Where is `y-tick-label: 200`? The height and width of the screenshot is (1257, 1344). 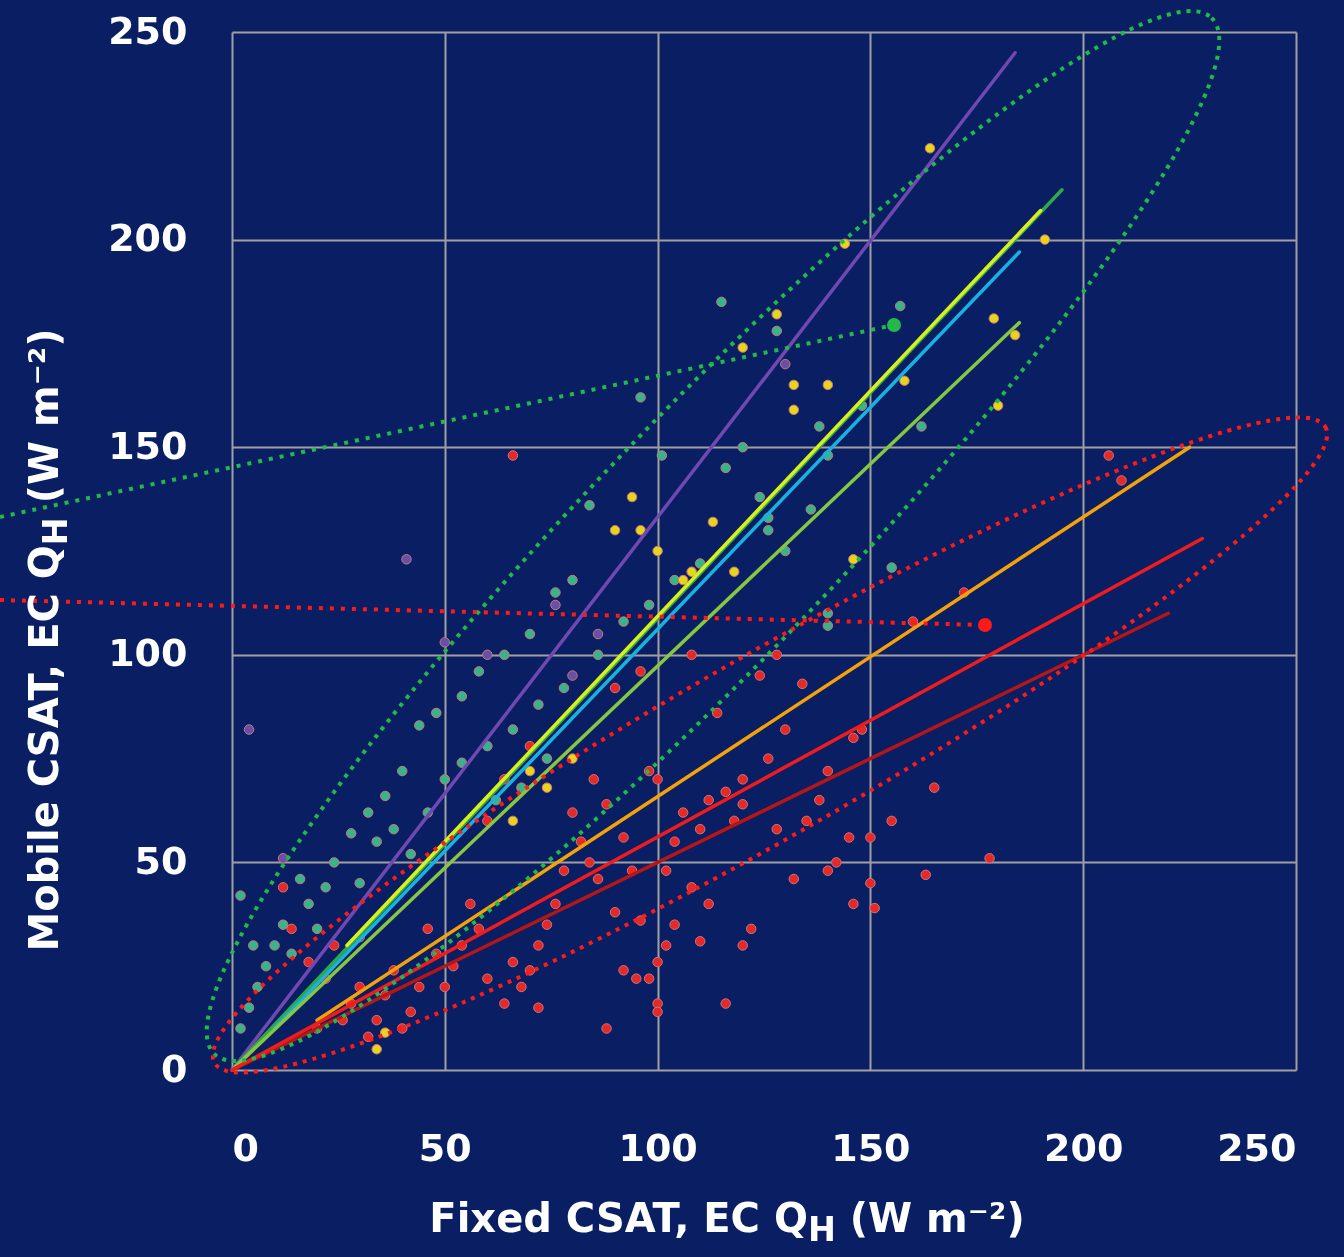 y-tick-label: 200 is located at coordinates (148, 238).